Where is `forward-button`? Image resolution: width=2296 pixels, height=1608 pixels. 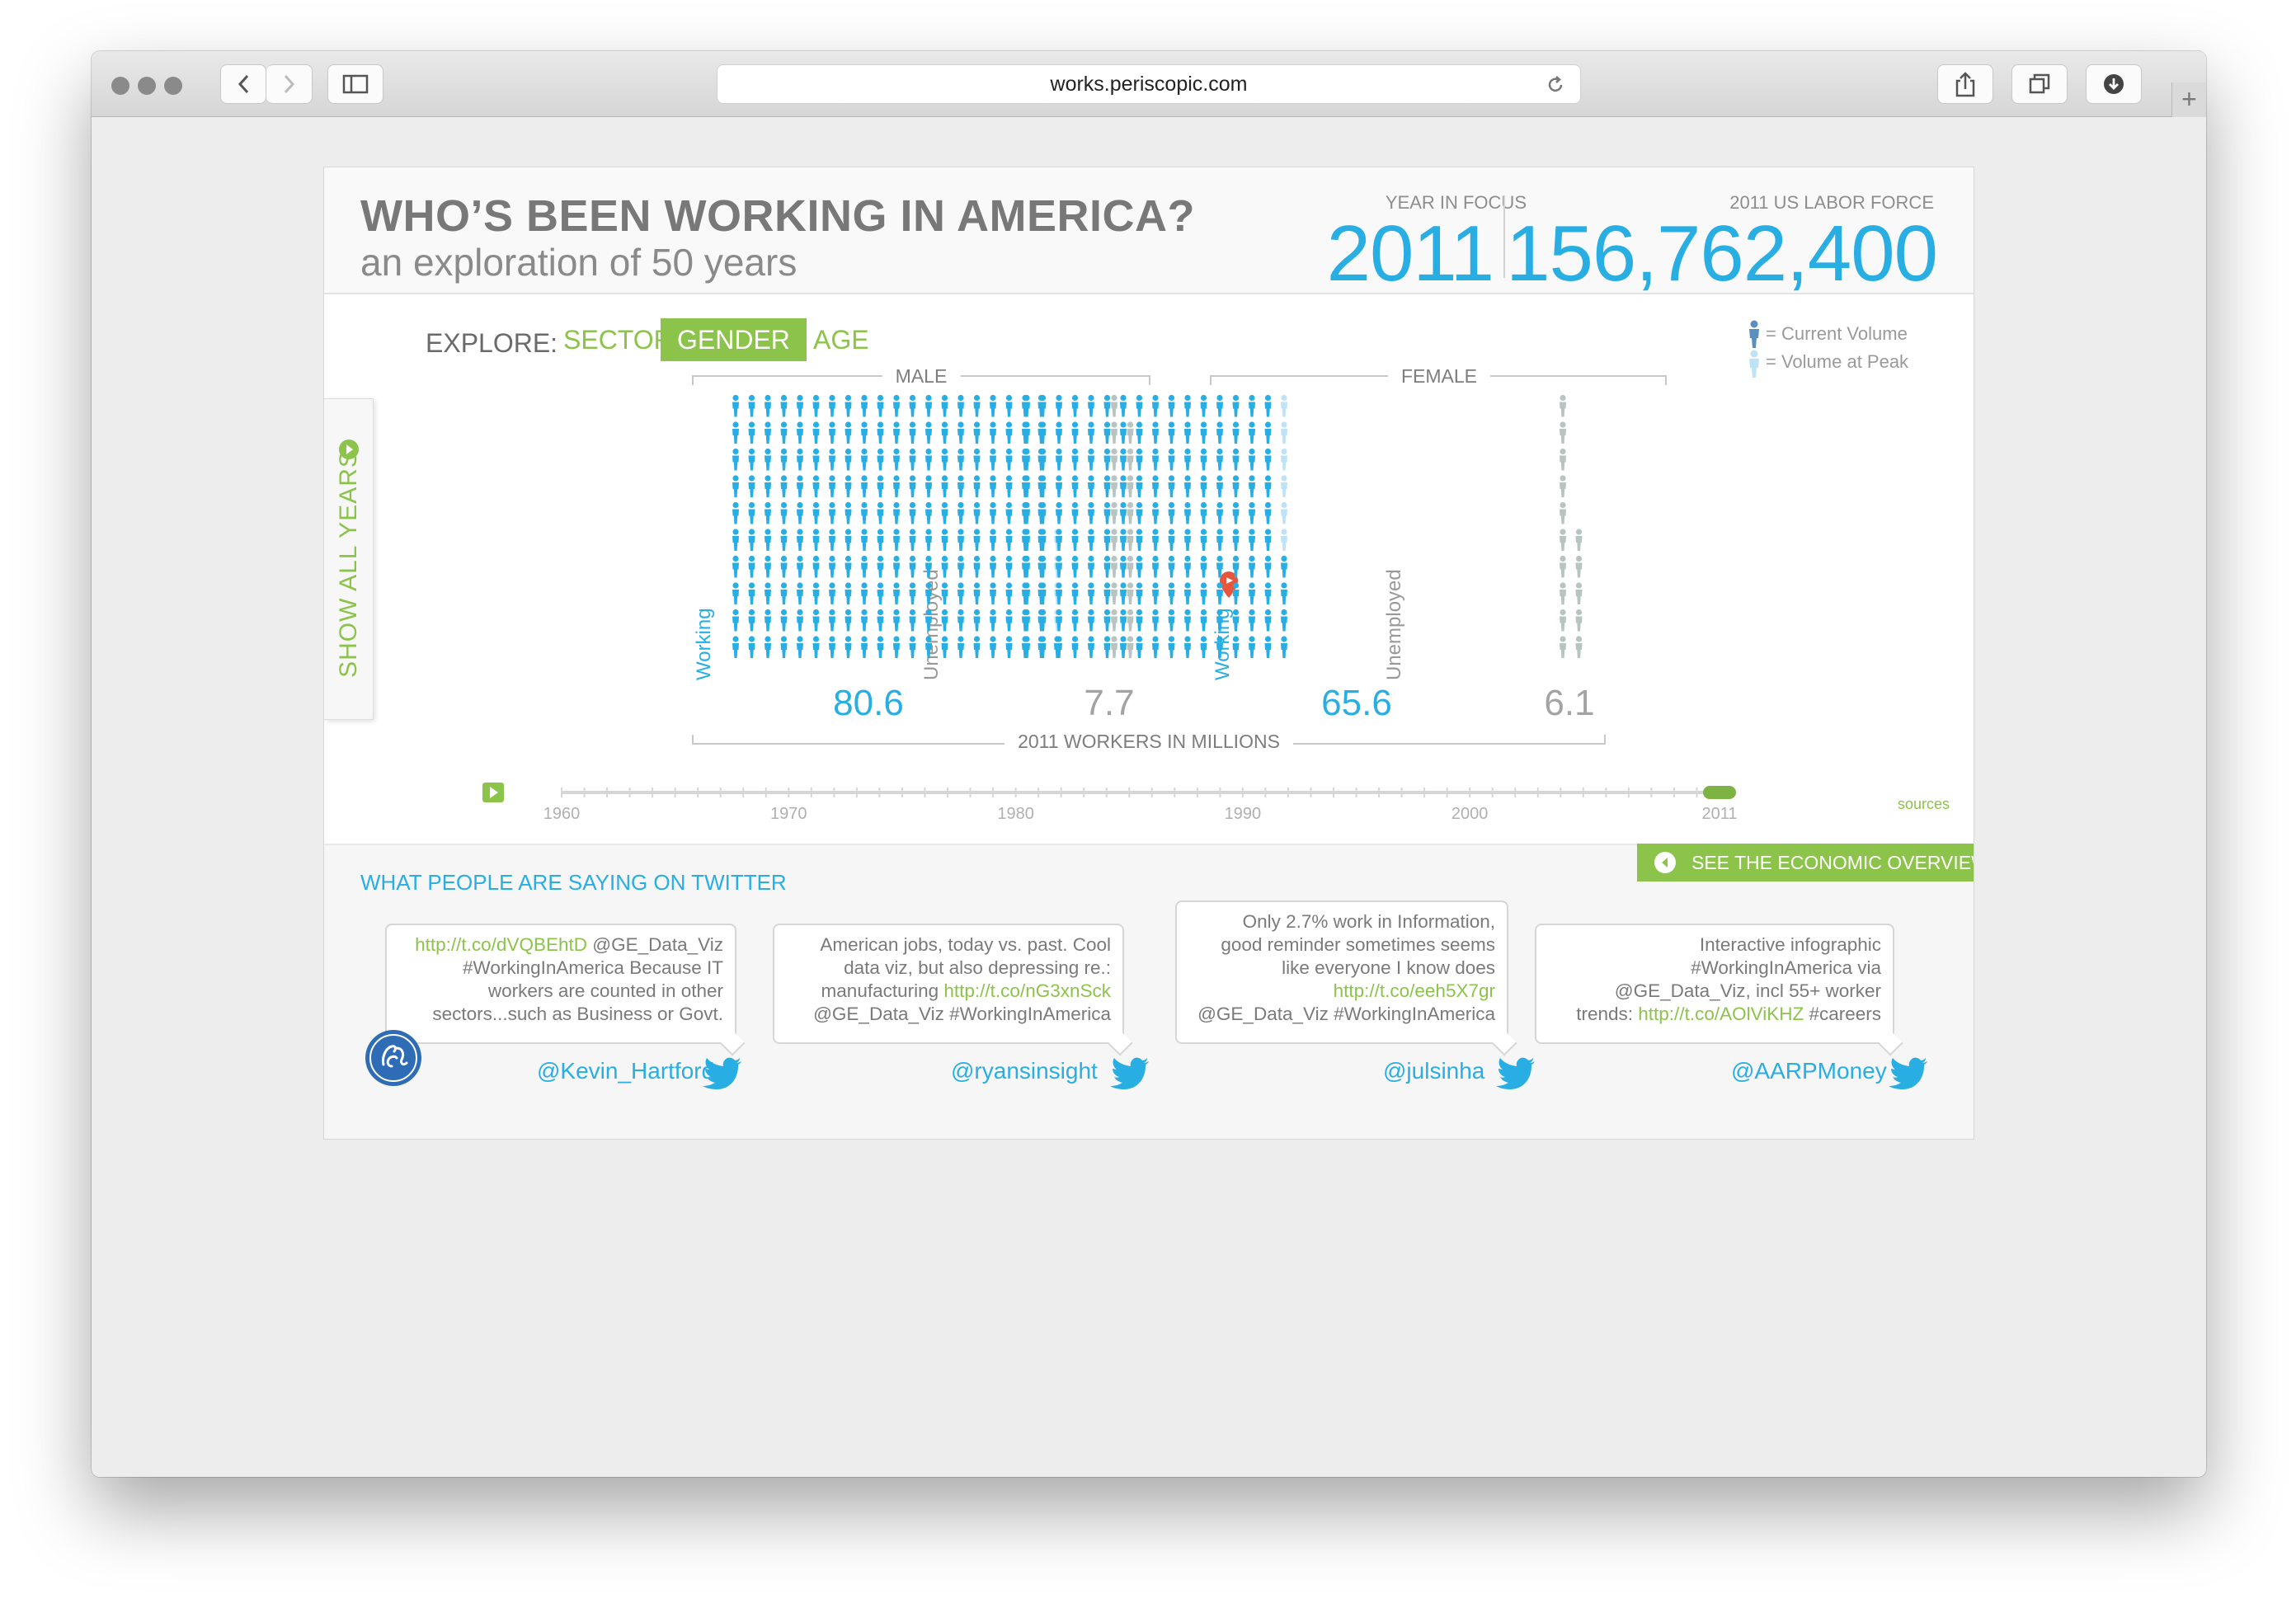
forward-button is located at coordinates (289, 84).